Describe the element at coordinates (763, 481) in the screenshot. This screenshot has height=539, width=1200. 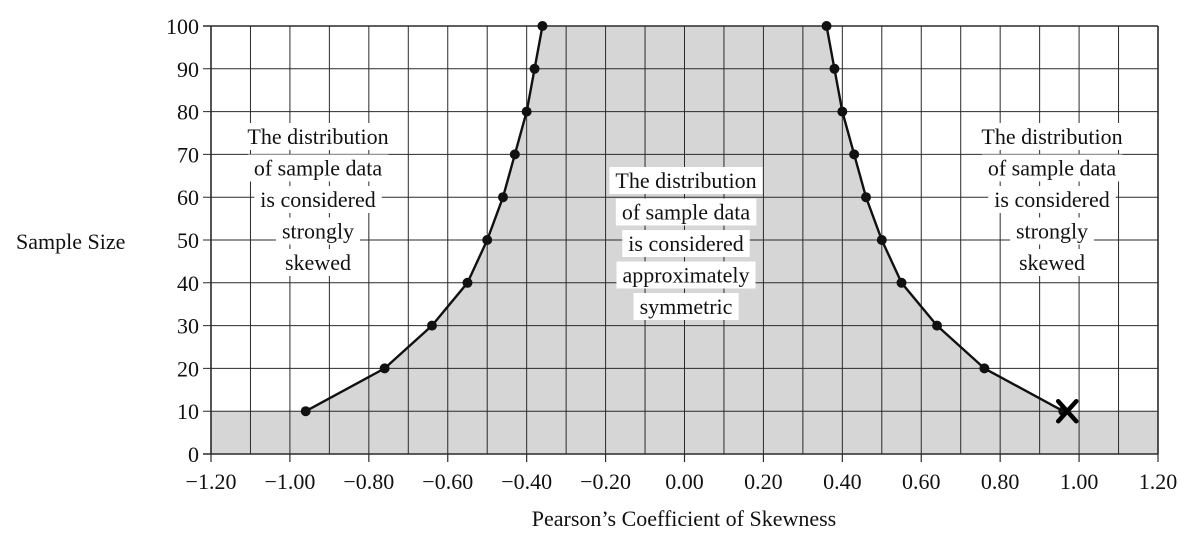
I see `x-tick-label: 0.20` at that location.